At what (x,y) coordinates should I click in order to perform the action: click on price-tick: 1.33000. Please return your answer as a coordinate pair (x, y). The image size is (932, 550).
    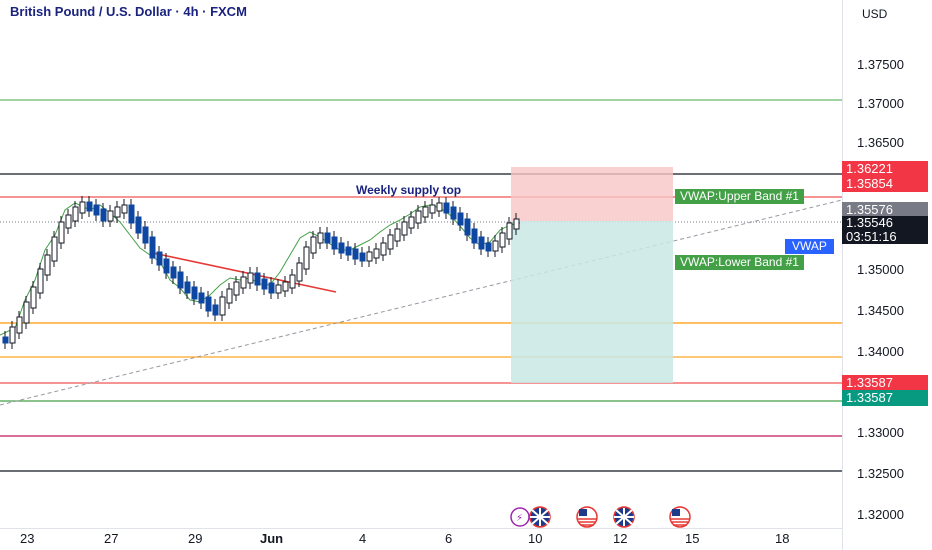
    Looking at the image, I should click on (880, 432).